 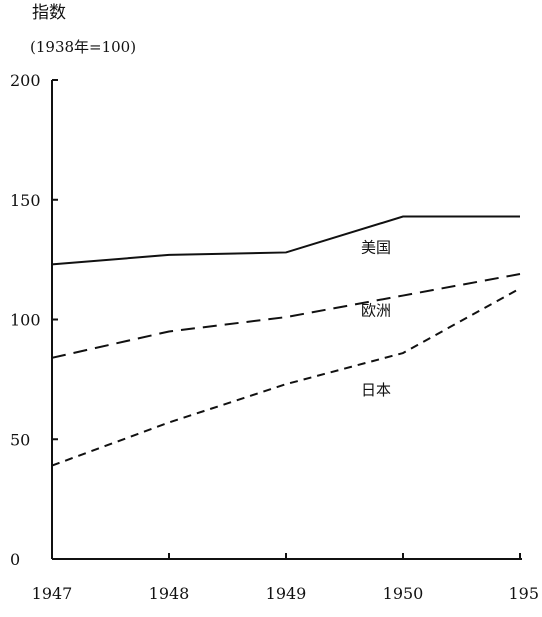 I want to click on x-tick-label: 1949, so click(x=286, y=593).